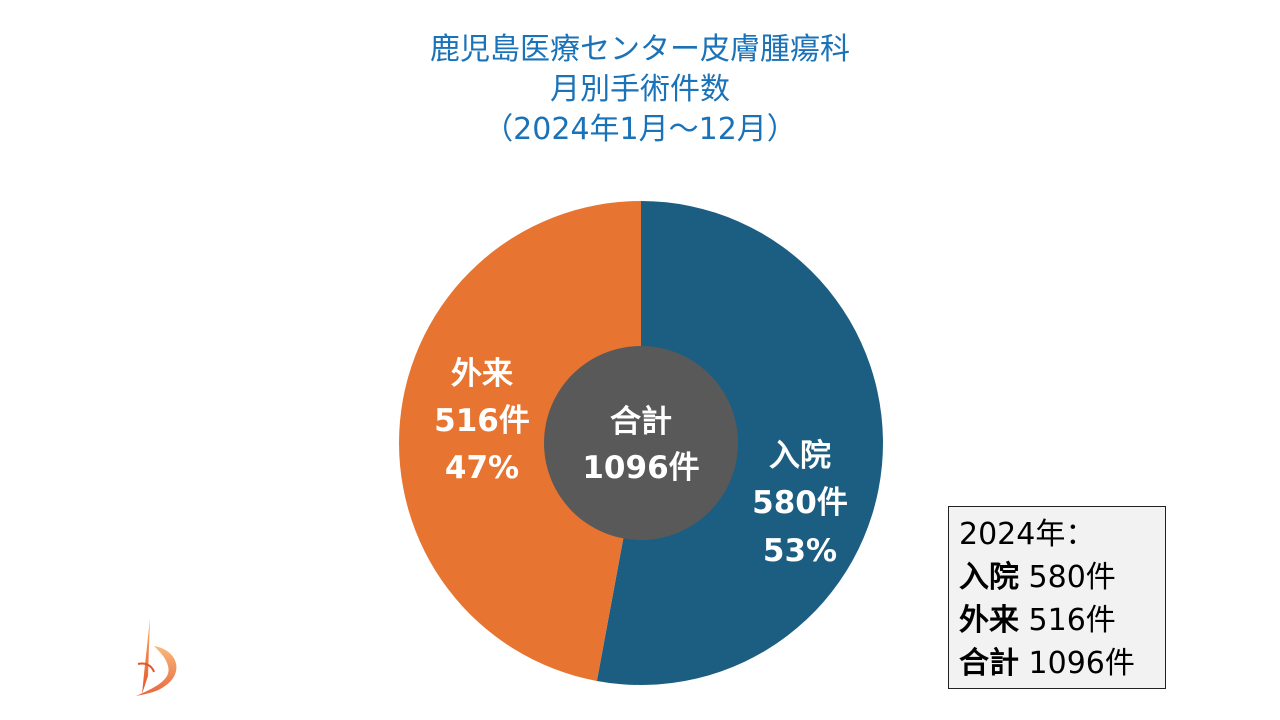 The width and height of the screenshot is (1280, 720). What do you see at coordinates (482, 374) in the screenshot?
I see `slice-label-outpatient-name: 外来` at bounding box center [482, 374].